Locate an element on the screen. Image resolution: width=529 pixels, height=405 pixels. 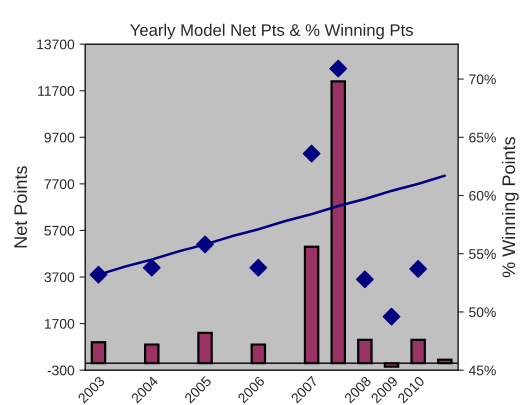
y-tick-label: 3700 is located at coordinates (59, 277).